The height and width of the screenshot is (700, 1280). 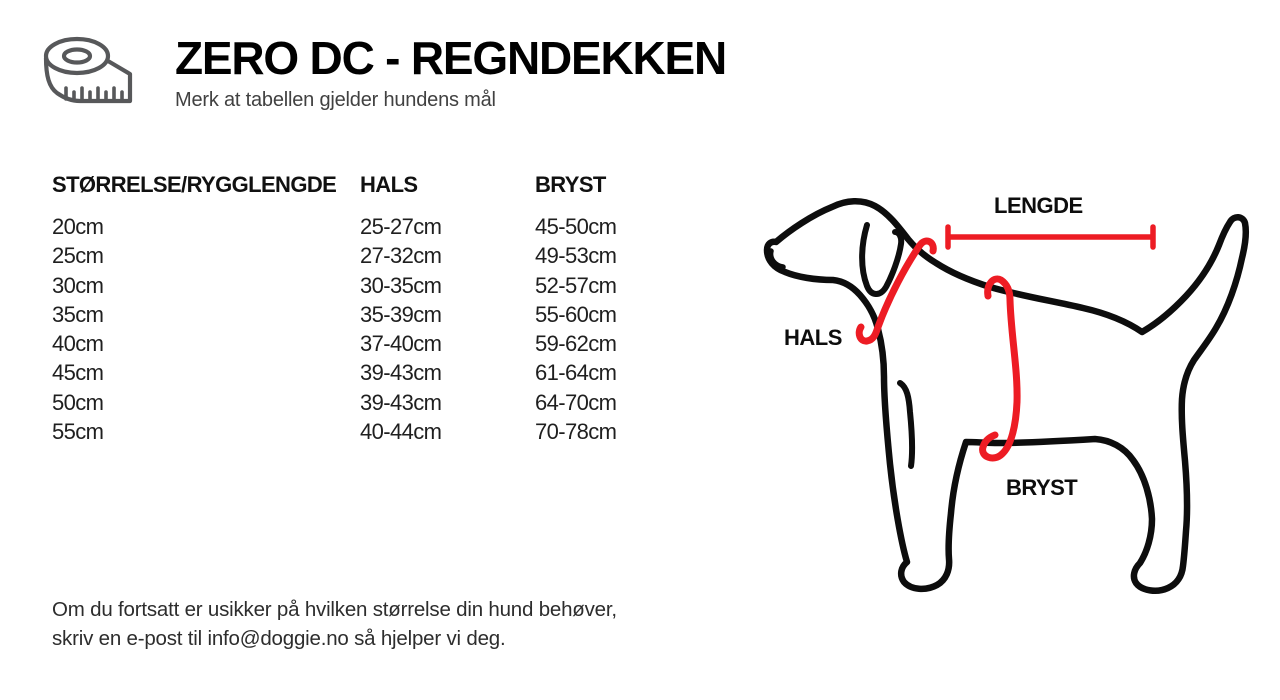 What do you see at coordinates (401, 226) in the screenshot?
I see `table-cell-neck: 25-27cm` at bounding box center [401, 226].